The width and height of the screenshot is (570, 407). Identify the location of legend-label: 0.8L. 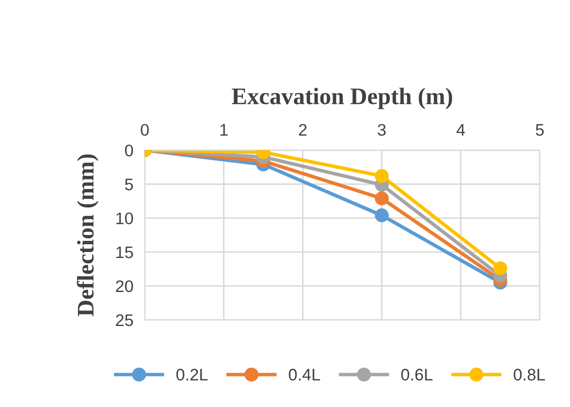
(529, 374).